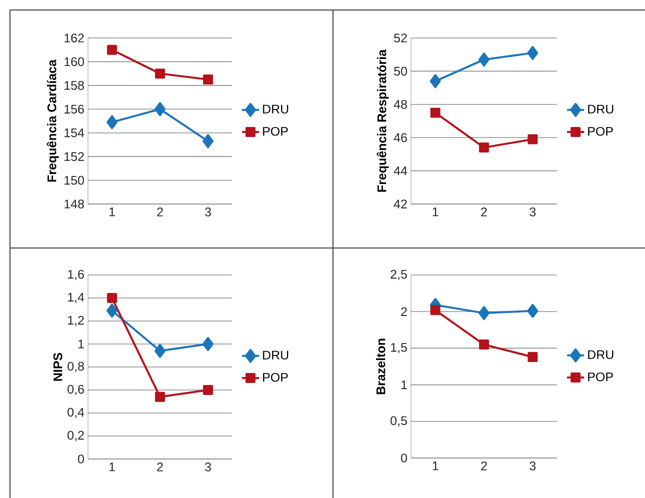  Describe the element at coordinates (400, 204) in the screenshot. I see `y-tick-label: 42` at that location.